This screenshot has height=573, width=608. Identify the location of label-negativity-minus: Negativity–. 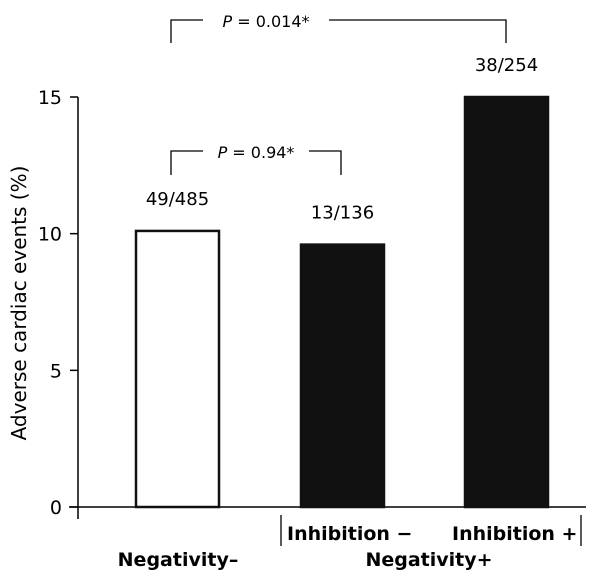
(178, 560).